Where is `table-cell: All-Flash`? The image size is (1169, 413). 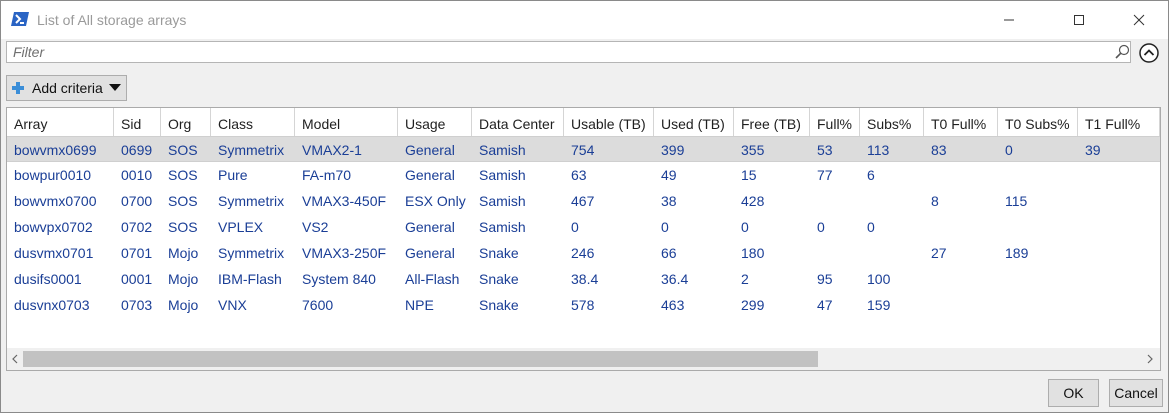 table-cell: All-Flash is located at coordinates (432, 279).